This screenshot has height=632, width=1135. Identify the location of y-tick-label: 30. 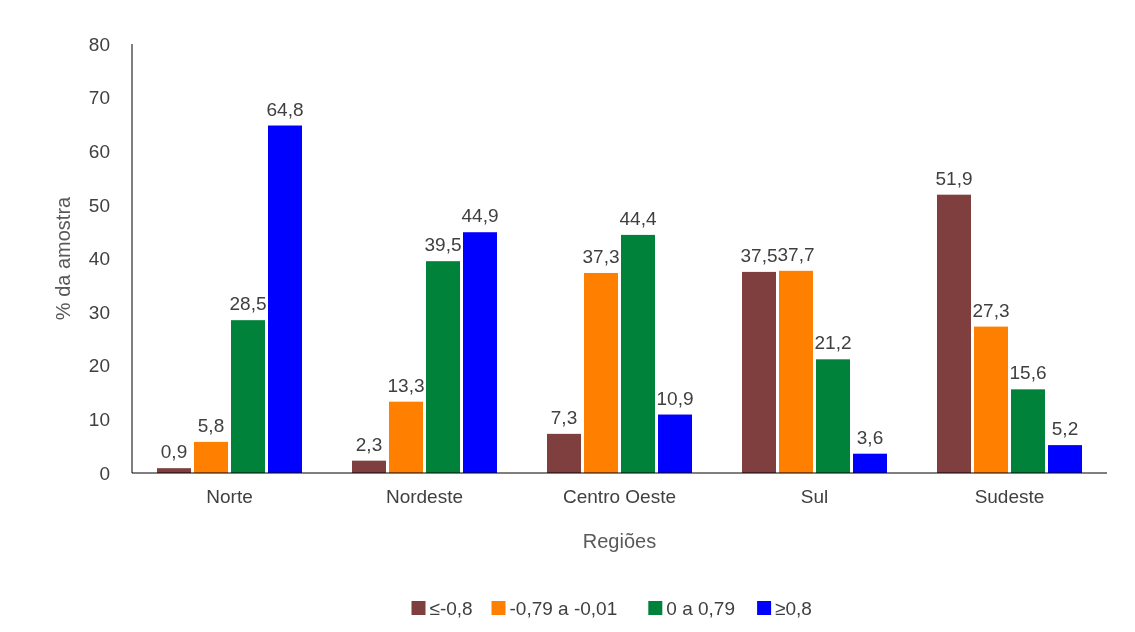
(99, 312).